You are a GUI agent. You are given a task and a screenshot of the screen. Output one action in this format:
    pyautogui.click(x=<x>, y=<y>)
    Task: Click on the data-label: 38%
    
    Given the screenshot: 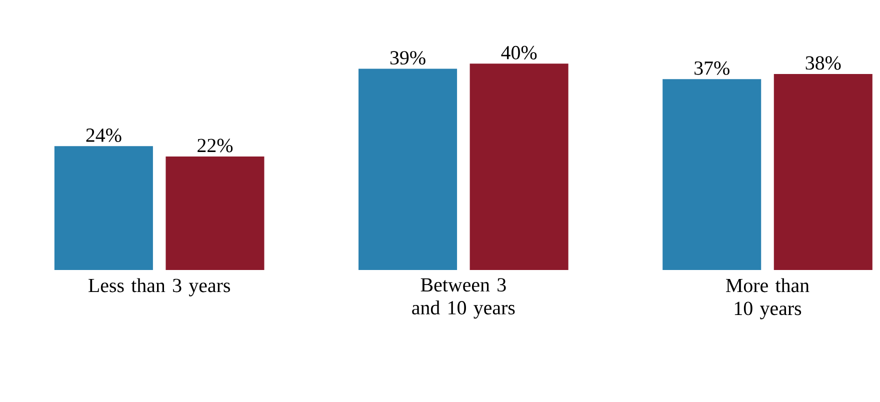 What is the action you would take?
    pyautogui.click(x=823, y=63)
    